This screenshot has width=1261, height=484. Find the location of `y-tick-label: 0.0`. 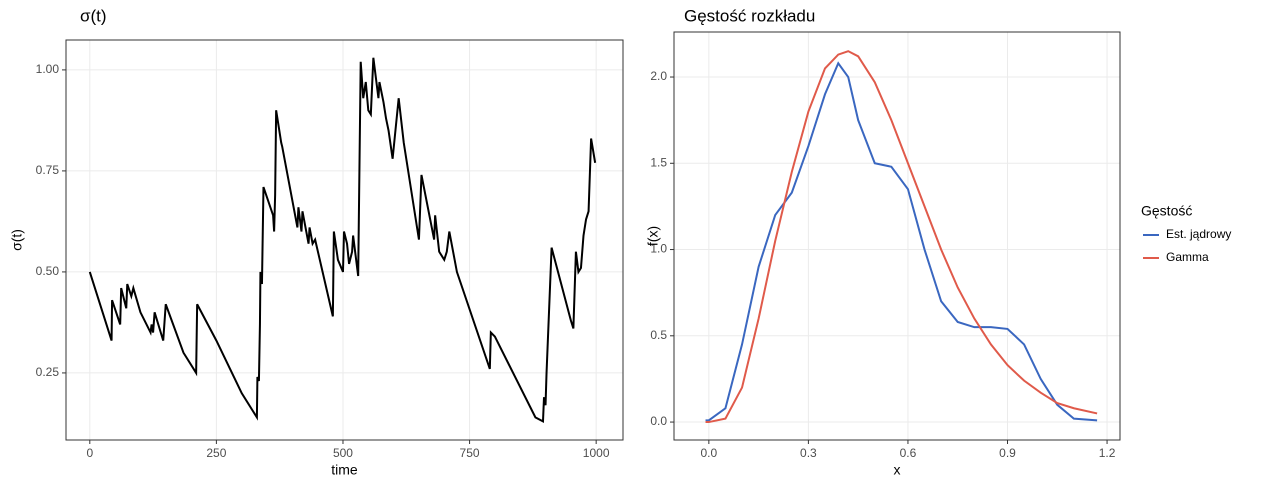

y-tick-label: 0.0 is located at coordinates (658, 421).